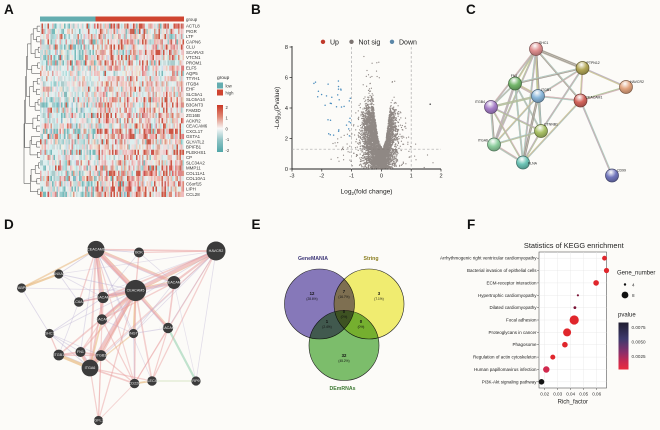 The height and width of the screenshot is (430, 660). I want to click on svg-text: BPIFB1, so click(194, 147).